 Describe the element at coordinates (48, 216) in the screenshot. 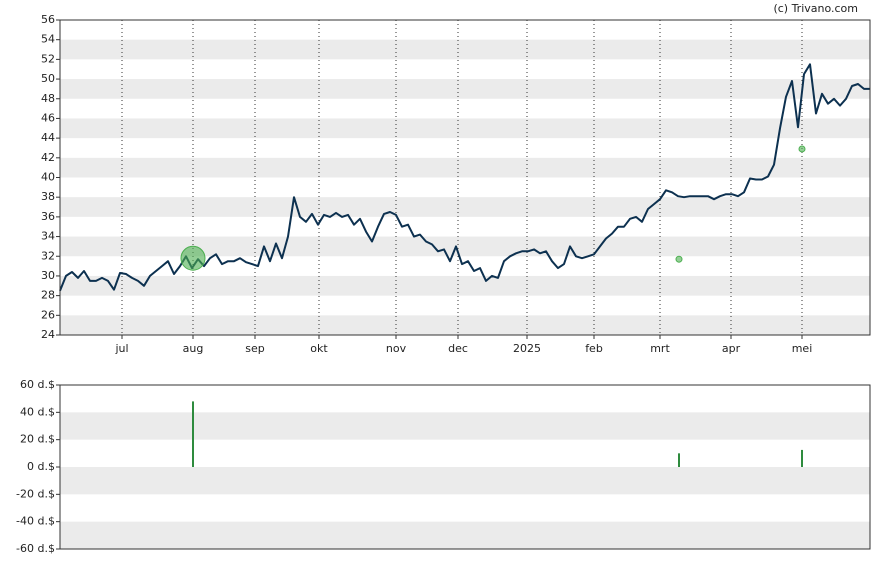

I see `y-tick-label: 36` at that location.